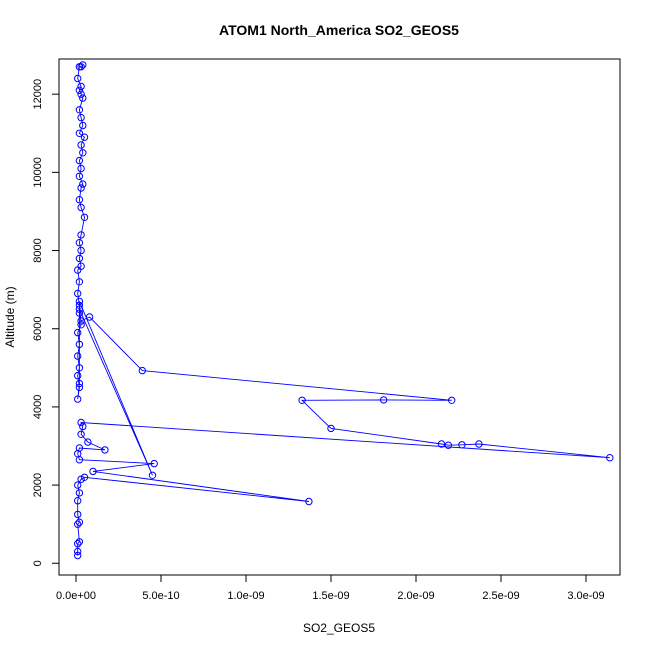  What do you see at coordinates (38, 485) in the screenshot?
I see `y-tick-label: 2000` at bounding box center [38, 485].